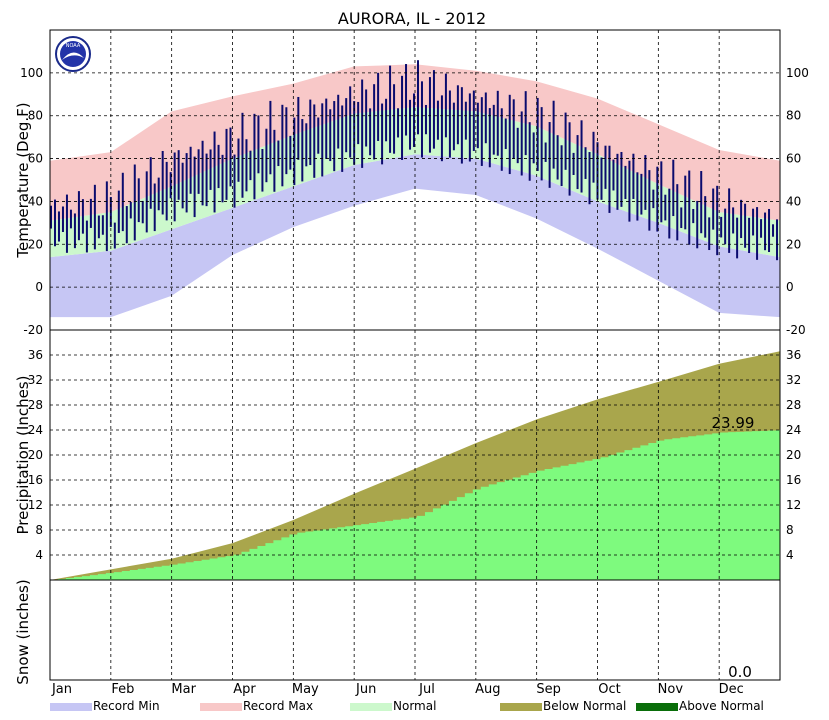  Describe the element at coordinates (731, 689) in the screenshot. I see `month-label: Dec` at that location.